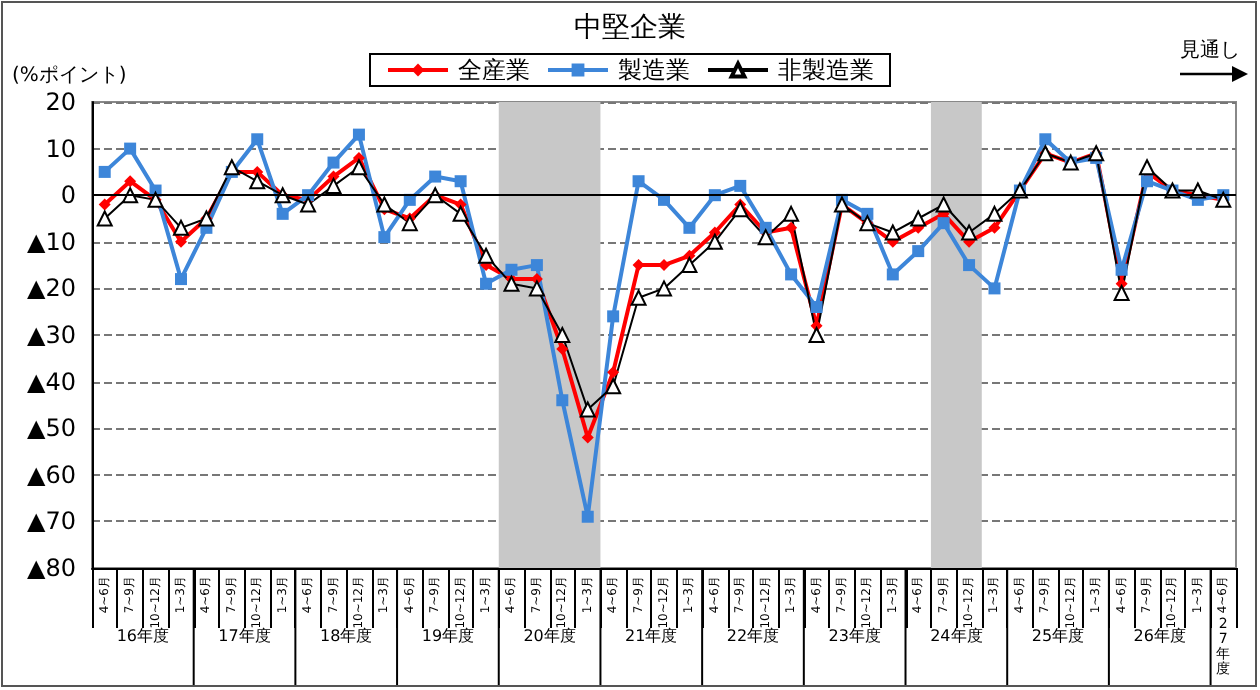 This screenshot has width=1260, height=690. I want to click on text: 18年度, so click(346, 636).